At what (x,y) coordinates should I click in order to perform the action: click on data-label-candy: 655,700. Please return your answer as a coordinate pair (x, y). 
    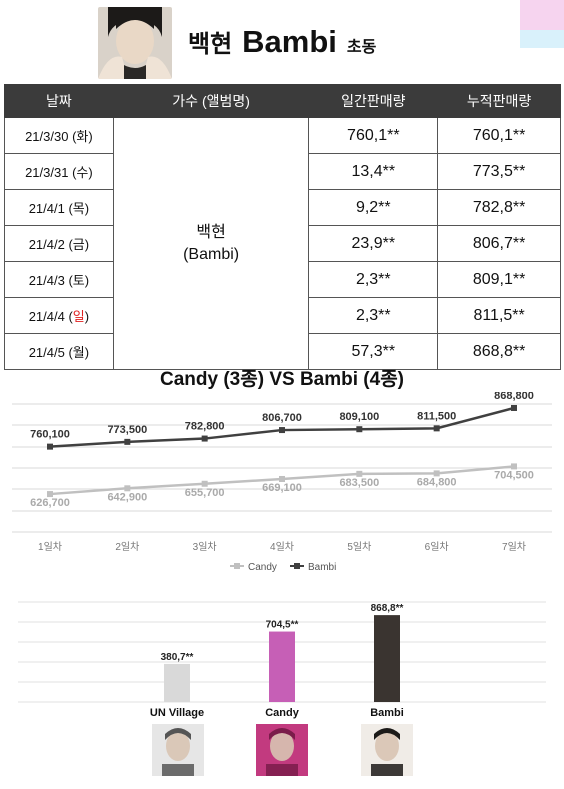
    Looking at the image, I should click on (205, 493).